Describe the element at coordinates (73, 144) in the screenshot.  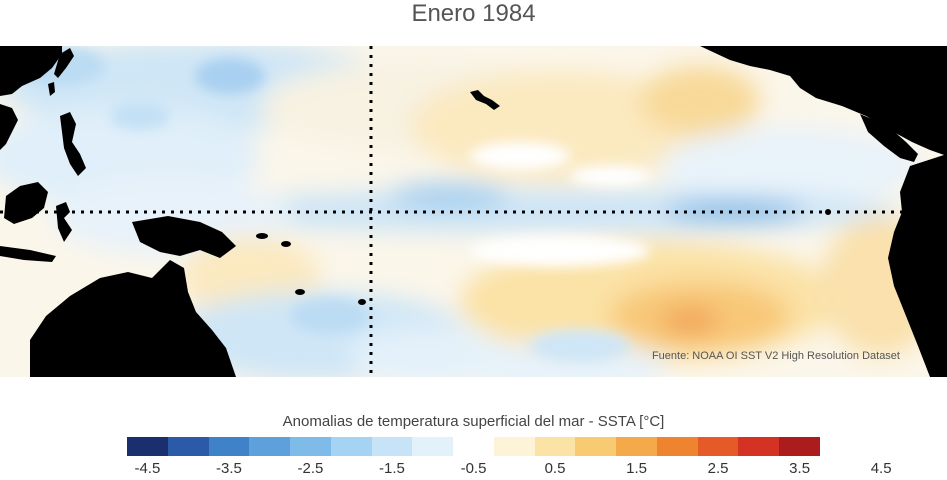
I see `landmass-philippines` at that location.